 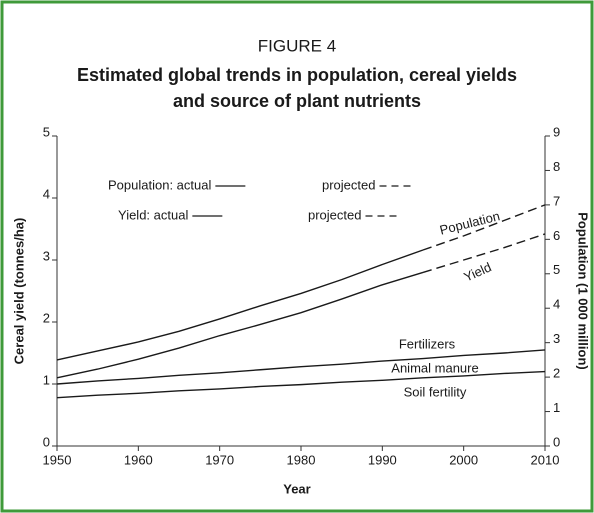 What do you see at coordinates (463, 459) in the screenshot?
I see `x-tick-label: 2000` at bounding box center [463, 459].